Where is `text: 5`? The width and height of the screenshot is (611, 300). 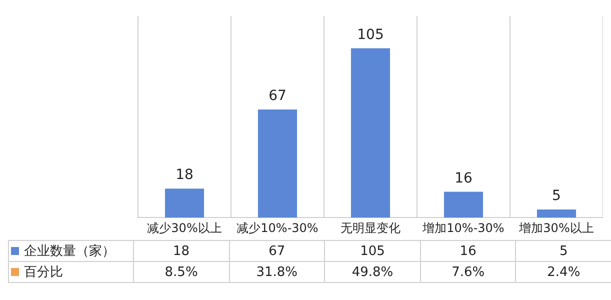
text: 5 is located at coordinates (556, 196).